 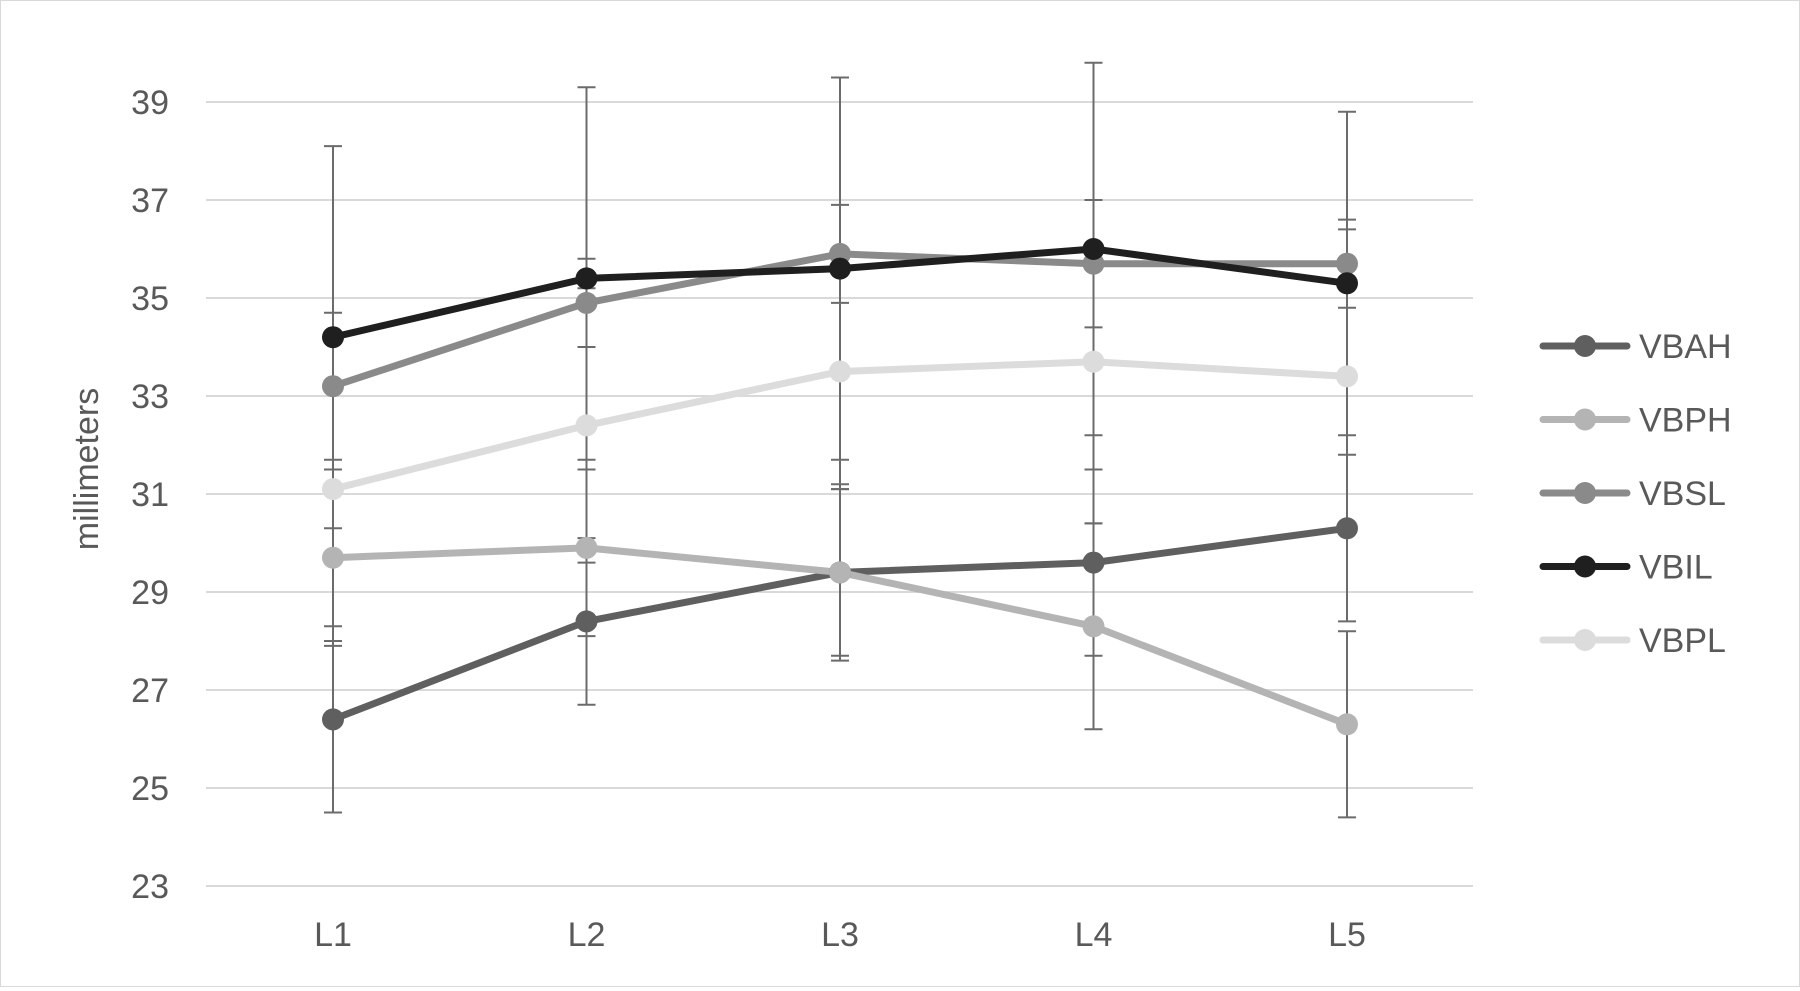 I want to click on y-tick-label: 29, so click(x=150, y=593).